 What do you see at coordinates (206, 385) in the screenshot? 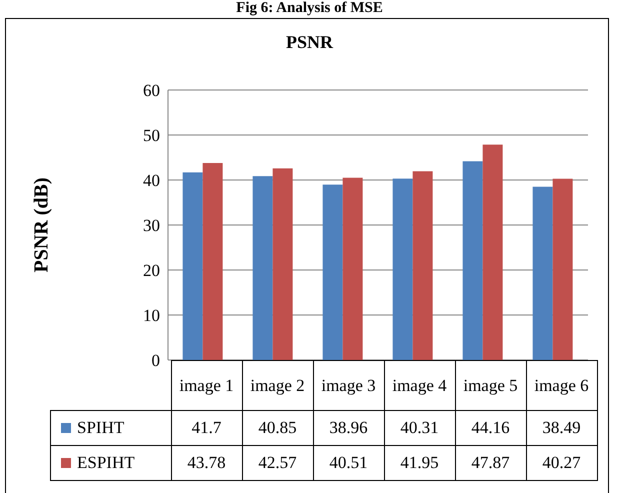
I see `x-tick-label: image 1` at bounding box center [206, 385].